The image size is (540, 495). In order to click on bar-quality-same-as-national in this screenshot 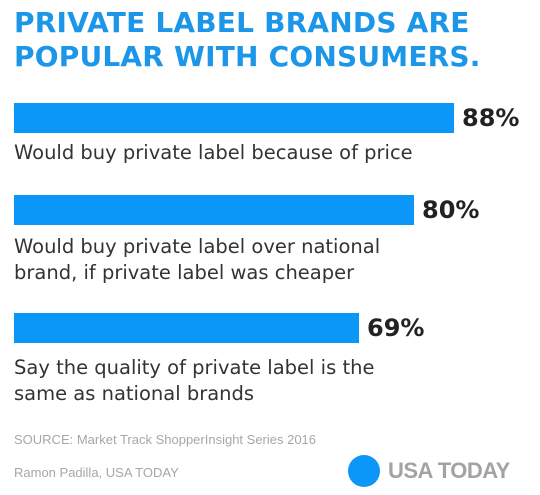, I will do `click(186, 328)`.